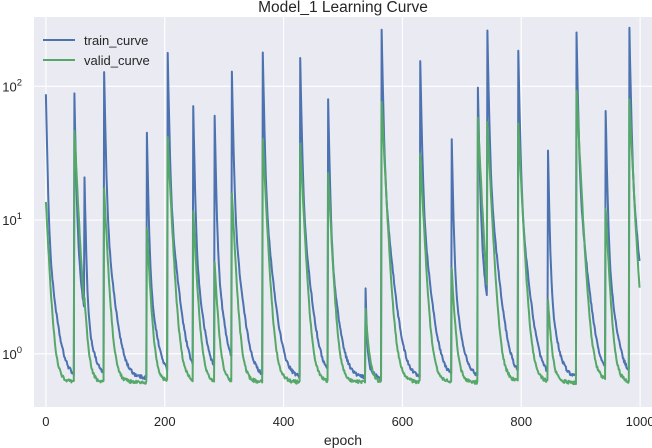 The width and height of the screenshot is (652, 448). I want to click on x-tick-label: 0, so click(45, 421).